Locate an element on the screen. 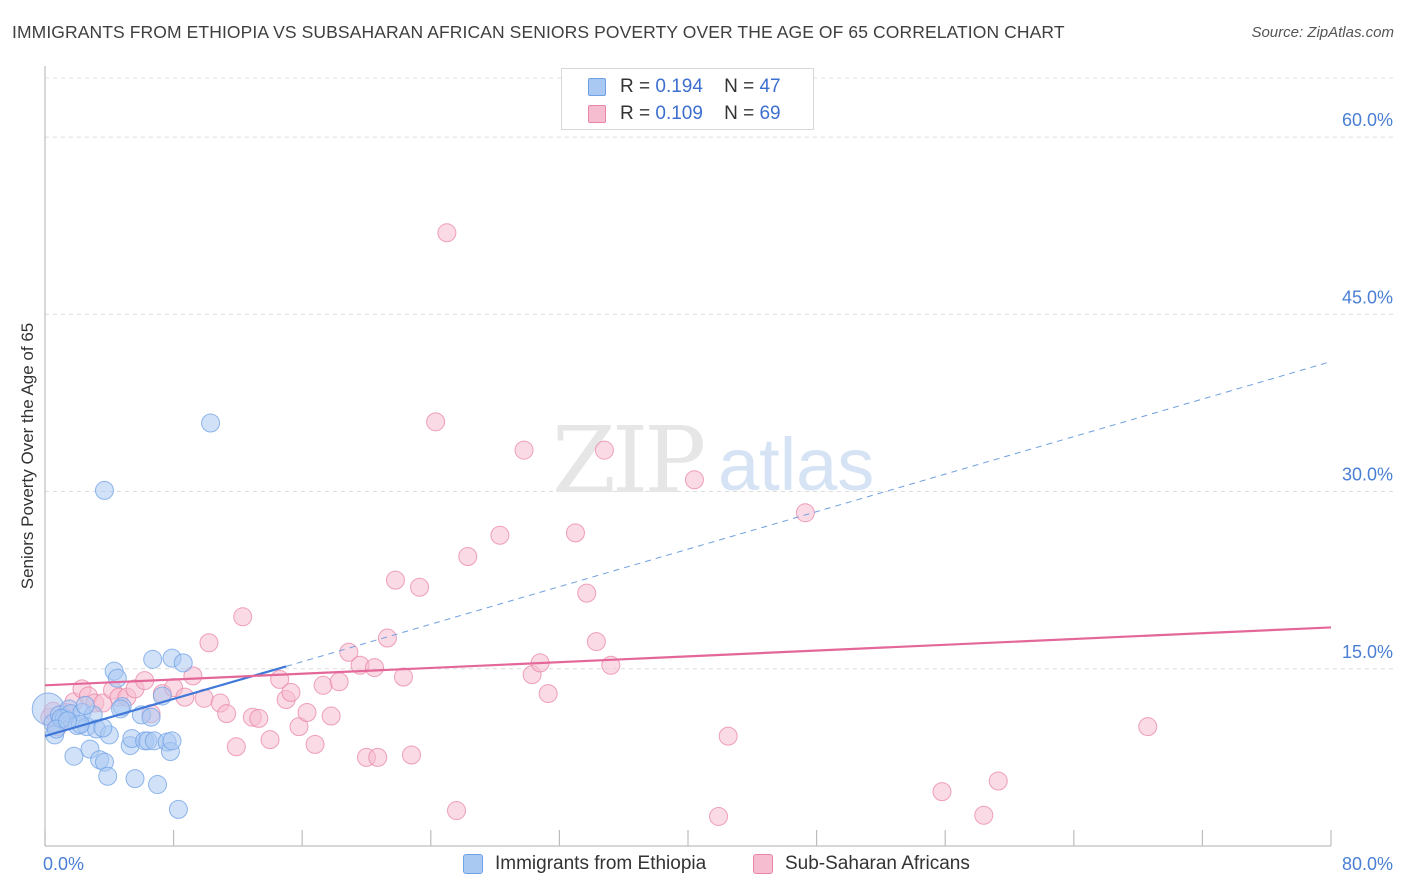 The height and width of the screenshot is (892, 1406). y-tick-label: 15.0% is located at coordinates (1367, 652).